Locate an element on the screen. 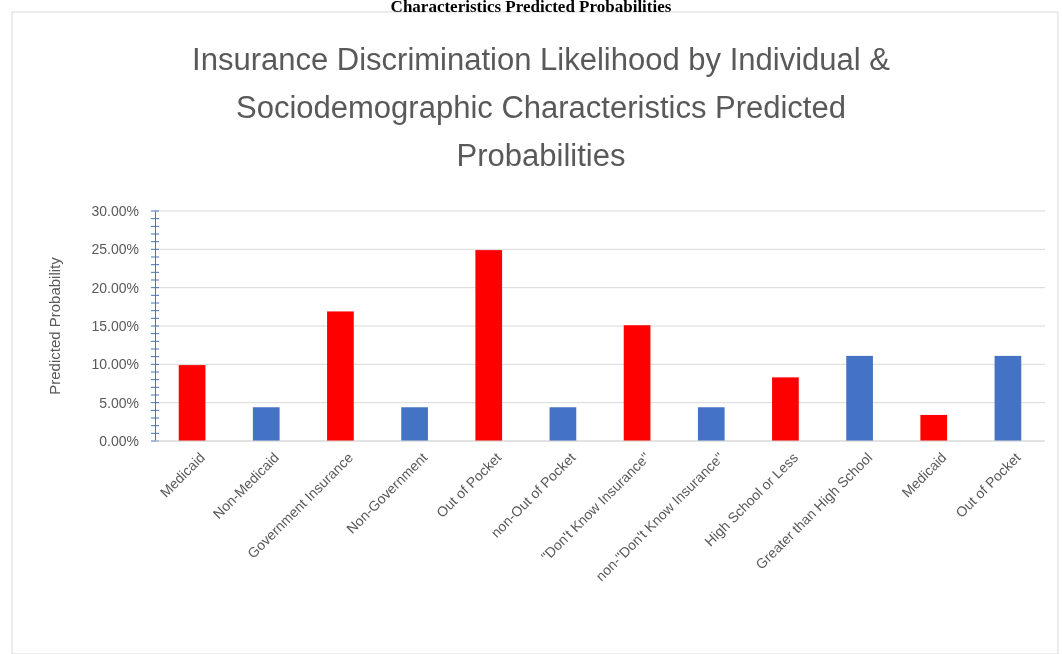  y-tick-label: 10.00% is located at coordinates (115, 364).